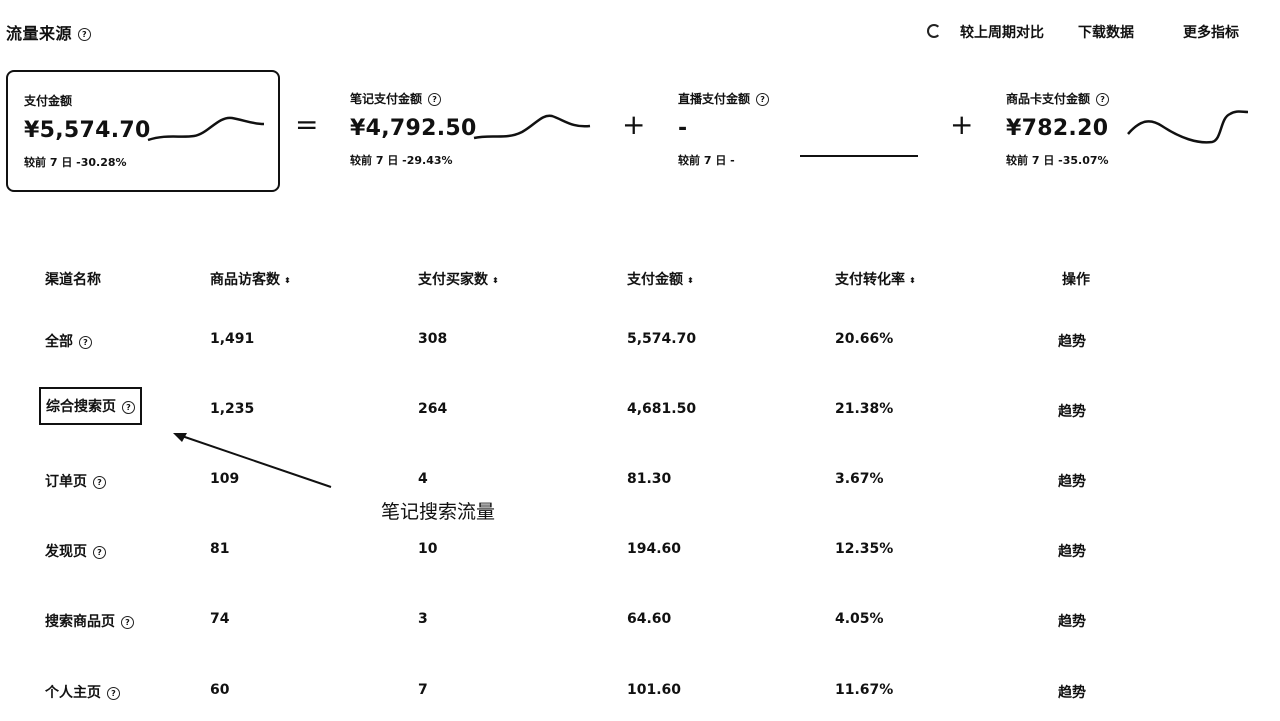  I want to click on metric-card-product-card-payment: 商品卡支付金额 ¥782.20 较前 7 日 -35.07%, so click(1125, 129).